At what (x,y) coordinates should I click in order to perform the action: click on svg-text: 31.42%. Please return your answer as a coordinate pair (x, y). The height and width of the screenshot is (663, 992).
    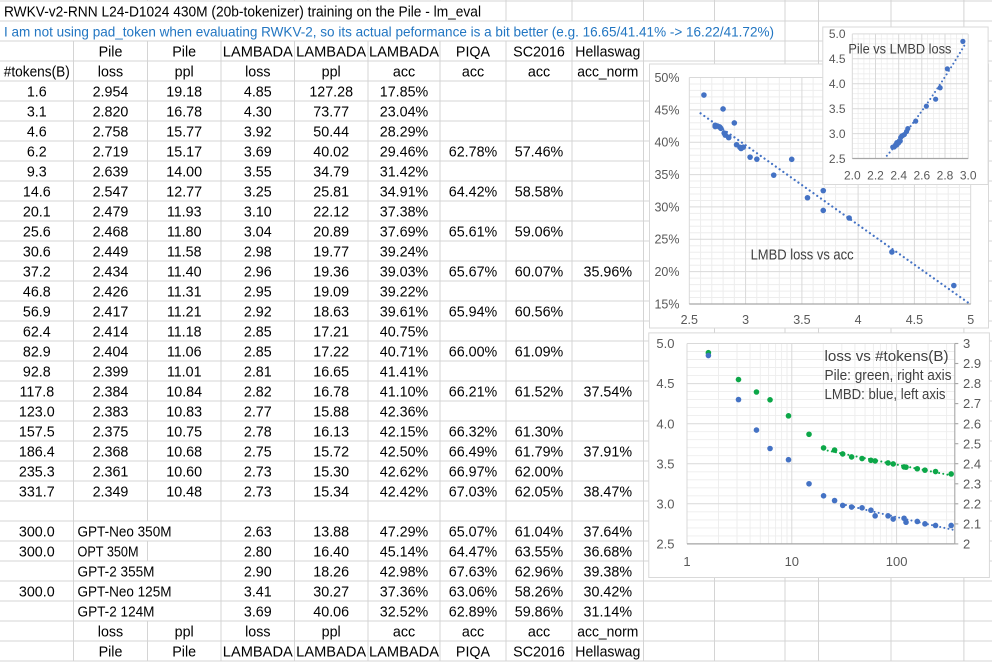
    Looking at the image, I should click on (404, 173).